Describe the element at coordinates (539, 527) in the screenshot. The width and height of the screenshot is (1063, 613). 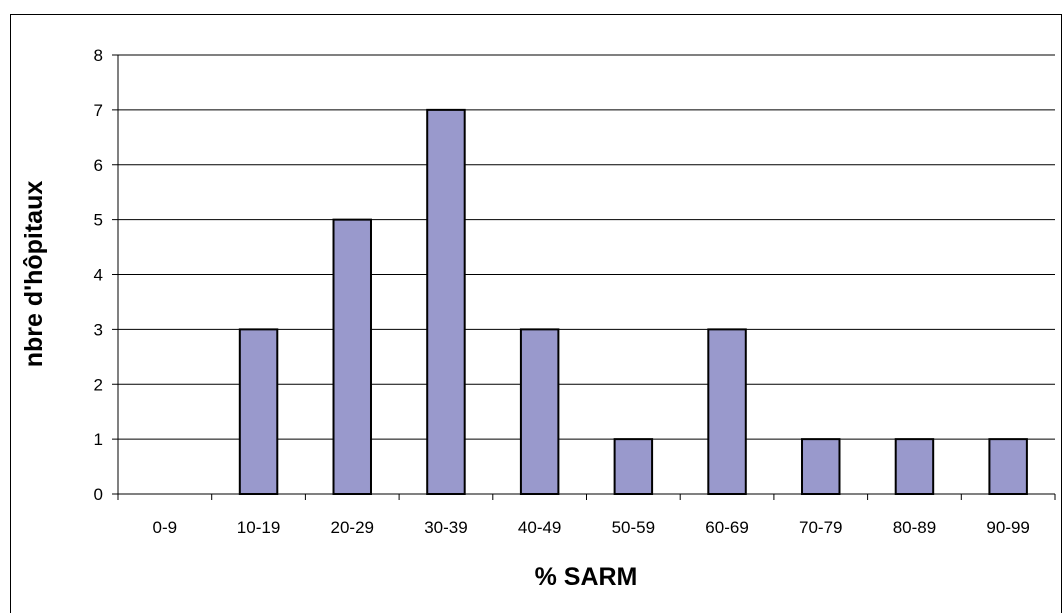
I see `x-tick-label: 40-49` at that location.